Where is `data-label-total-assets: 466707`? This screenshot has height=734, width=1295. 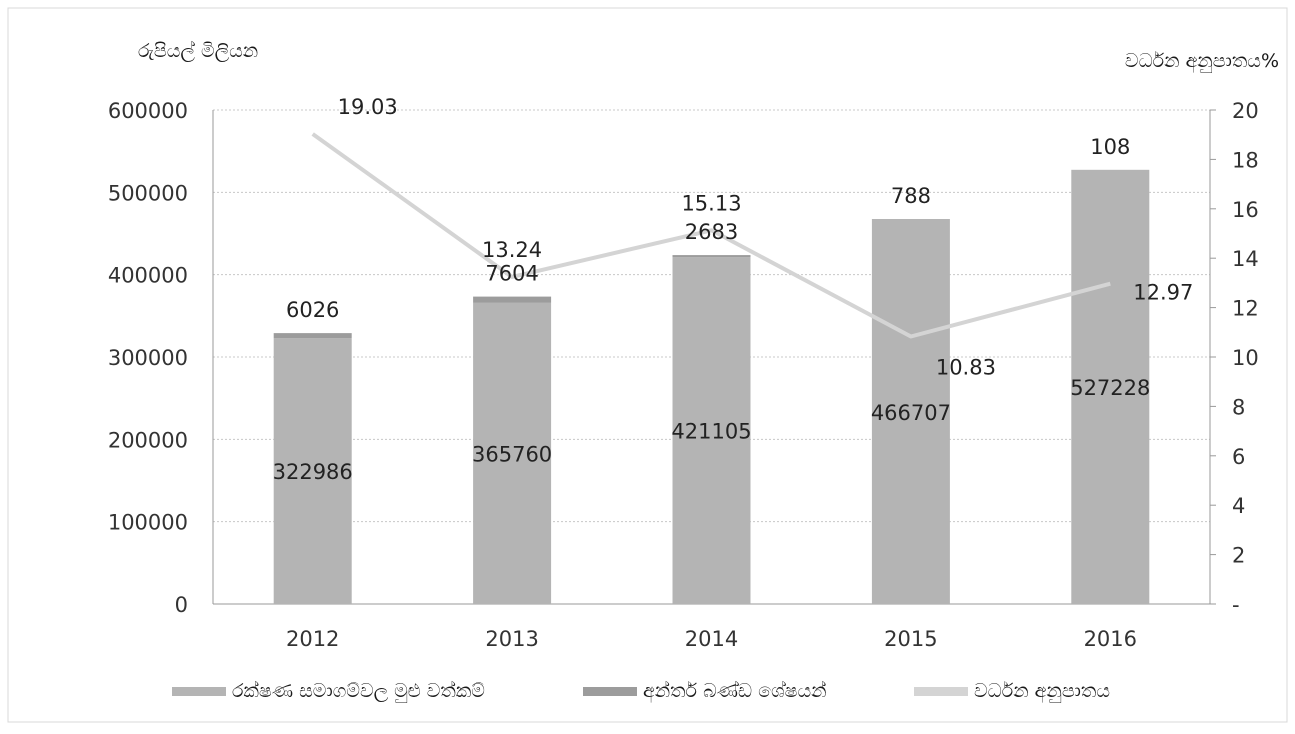 data-label-total-assets: 466707 is located at coordinates (911, 413).